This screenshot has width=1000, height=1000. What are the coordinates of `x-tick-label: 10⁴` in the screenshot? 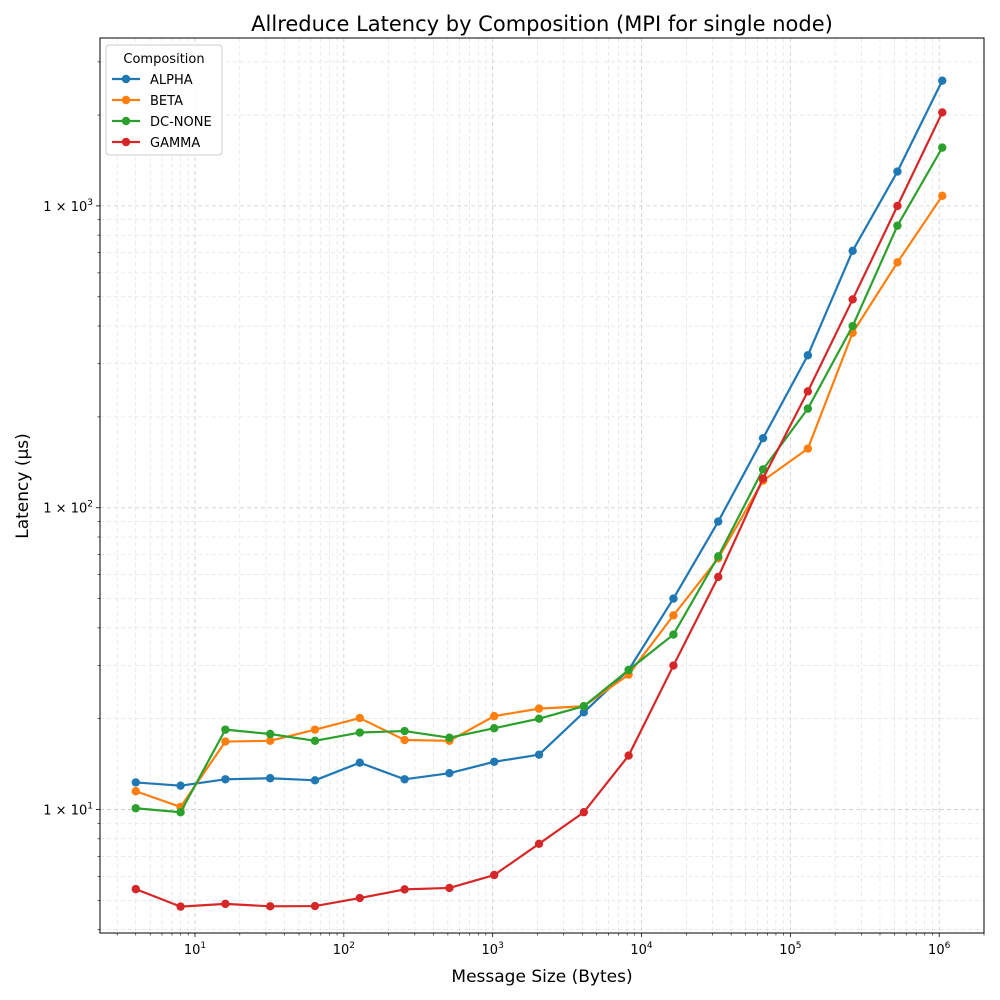 It's located at (641, 949).